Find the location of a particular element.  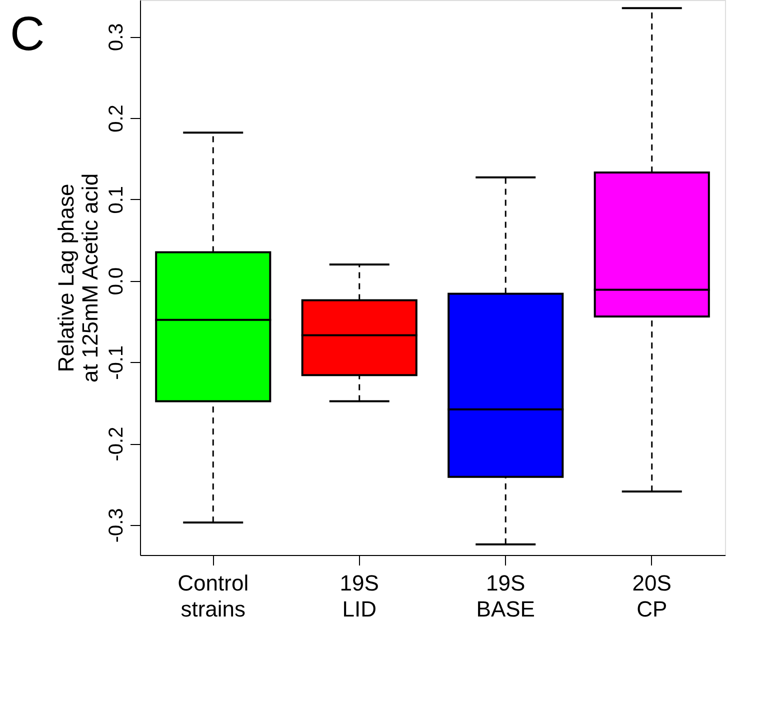

y-tick-label: -0.2 is located at coordinates (117, 444).